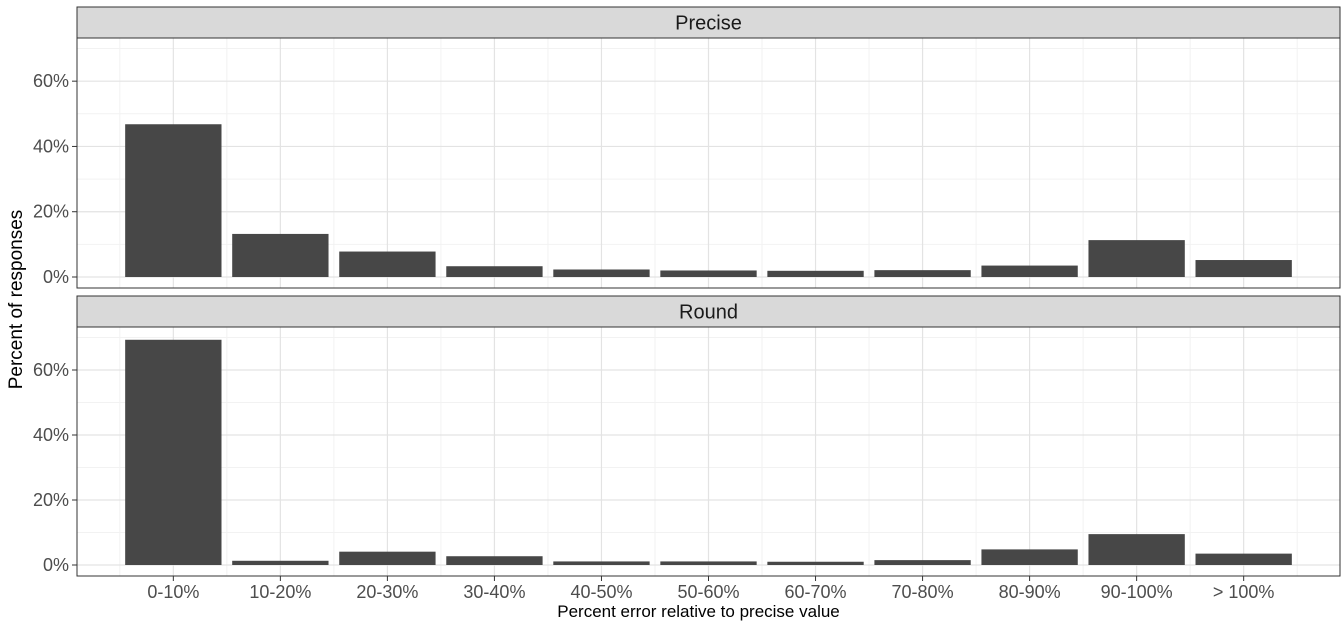 Image resolution: width=1343 pixels, height=622 pixels. I want to click on x-tick-label: 70-80%, so click(923, 592).